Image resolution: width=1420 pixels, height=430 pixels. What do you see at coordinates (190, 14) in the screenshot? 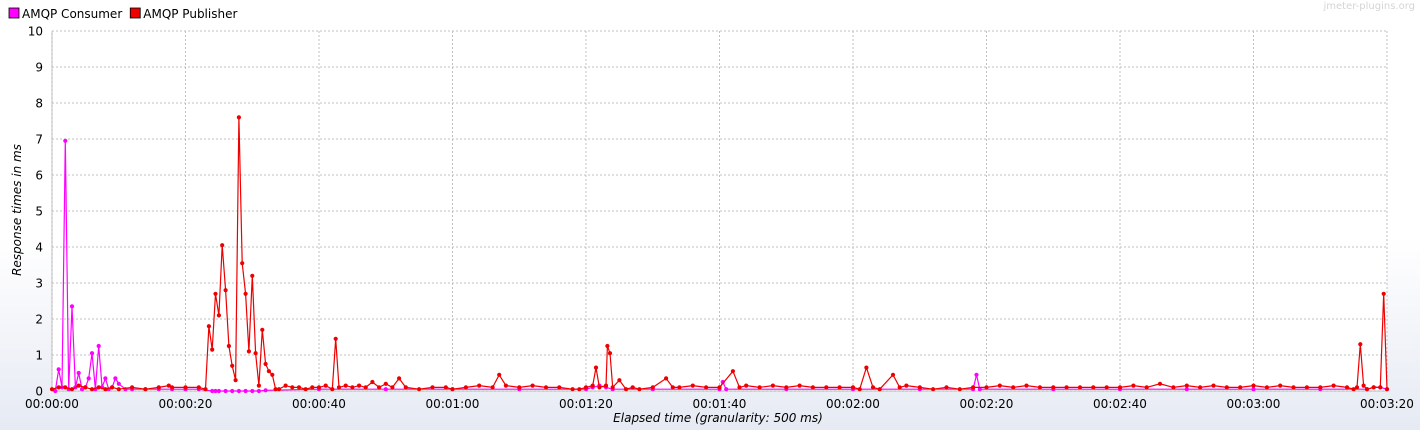
I see `legend-label: AMQP Publisher` at bounding box center [190, 14].